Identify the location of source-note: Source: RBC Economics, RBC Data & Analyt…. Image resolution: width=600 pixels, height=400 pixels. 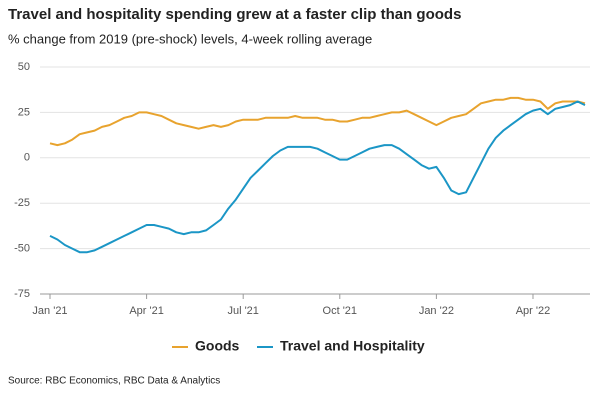
(114, 381).